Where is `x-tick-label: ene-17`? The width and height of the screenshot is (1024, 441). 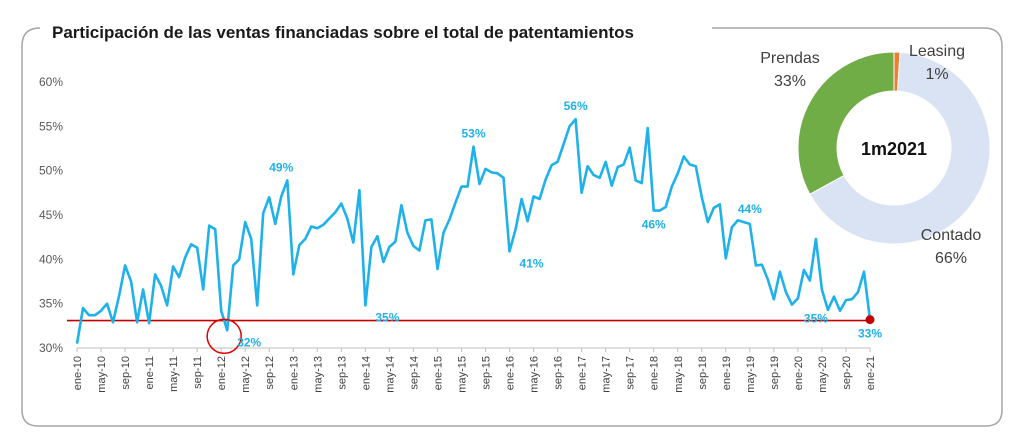
x-tick-label: ene-17 is located at coordinates (583, 373).